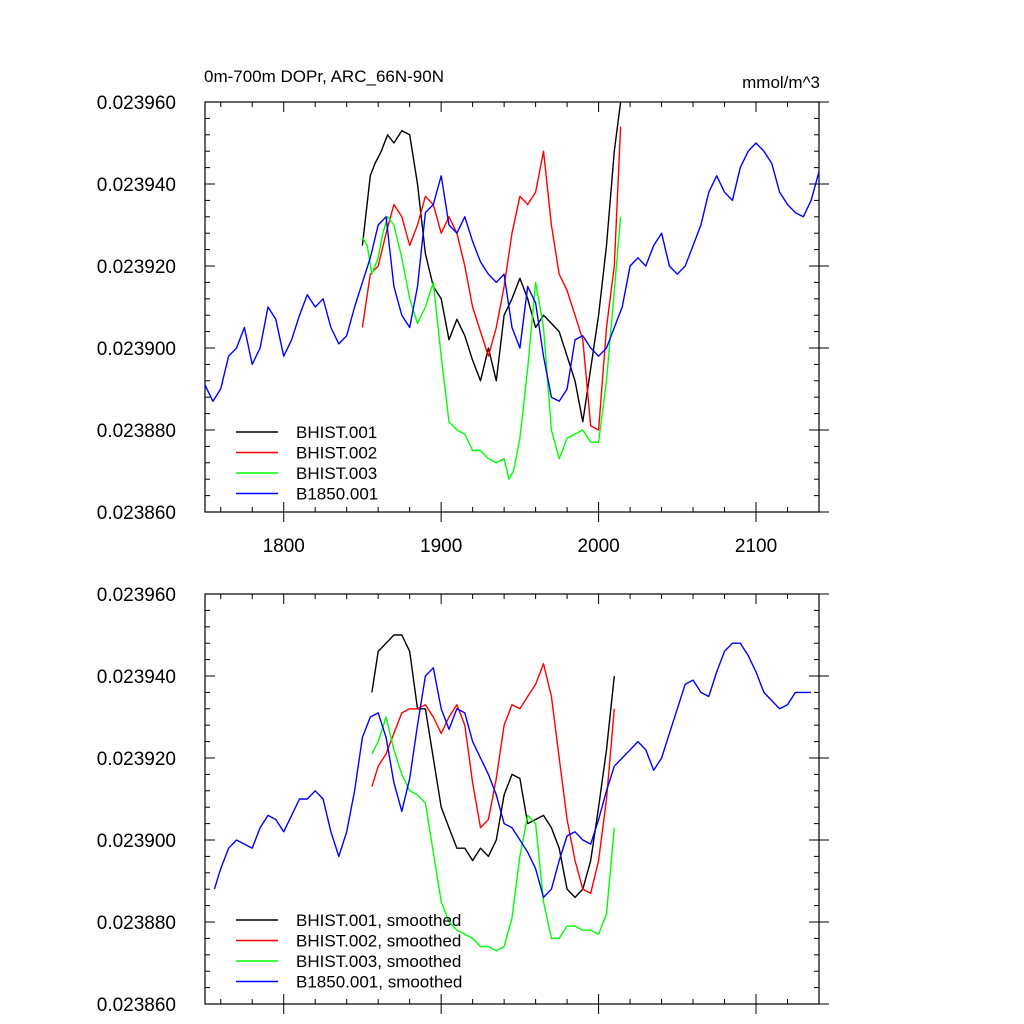 The height and width of the screenshot is (1024, 1024). Describe the element at coordinates (781, 82) in the screenshot. I see `units-label: mmol/m^3` at that location.